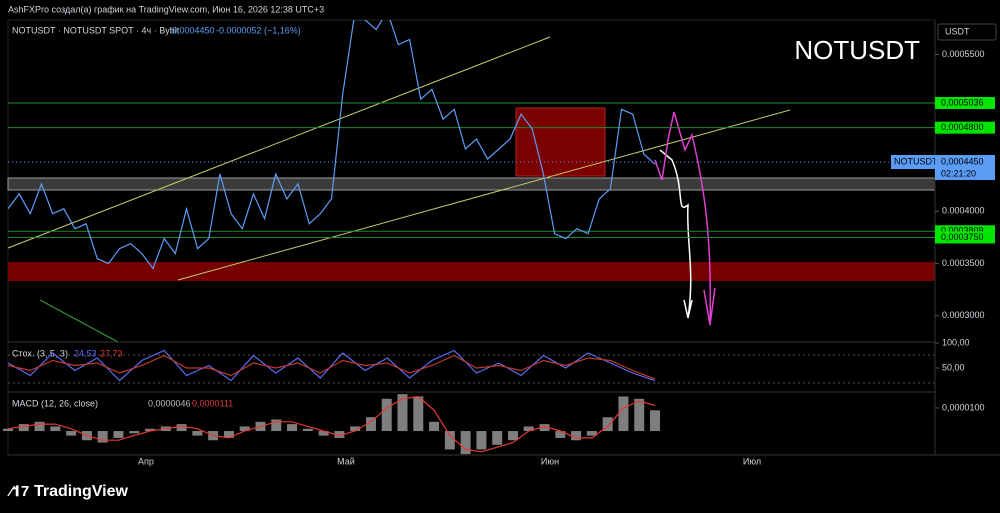  What do you see at coordinates (18, 491) in the screenshot?
I see `logo-mark: ⁄𝟏7` at bounding box center [18, 491].